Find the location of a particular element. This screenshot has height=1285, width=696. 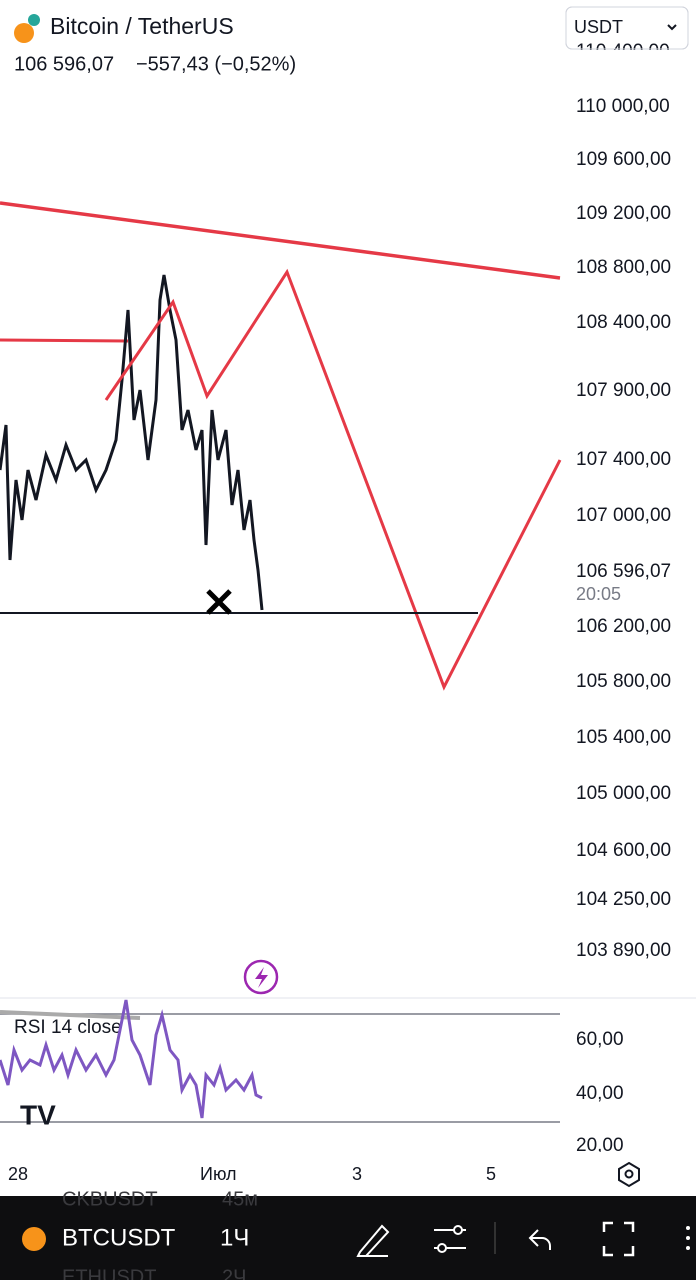

price-label: 107 000,00 is located at coordinates (623, 515).